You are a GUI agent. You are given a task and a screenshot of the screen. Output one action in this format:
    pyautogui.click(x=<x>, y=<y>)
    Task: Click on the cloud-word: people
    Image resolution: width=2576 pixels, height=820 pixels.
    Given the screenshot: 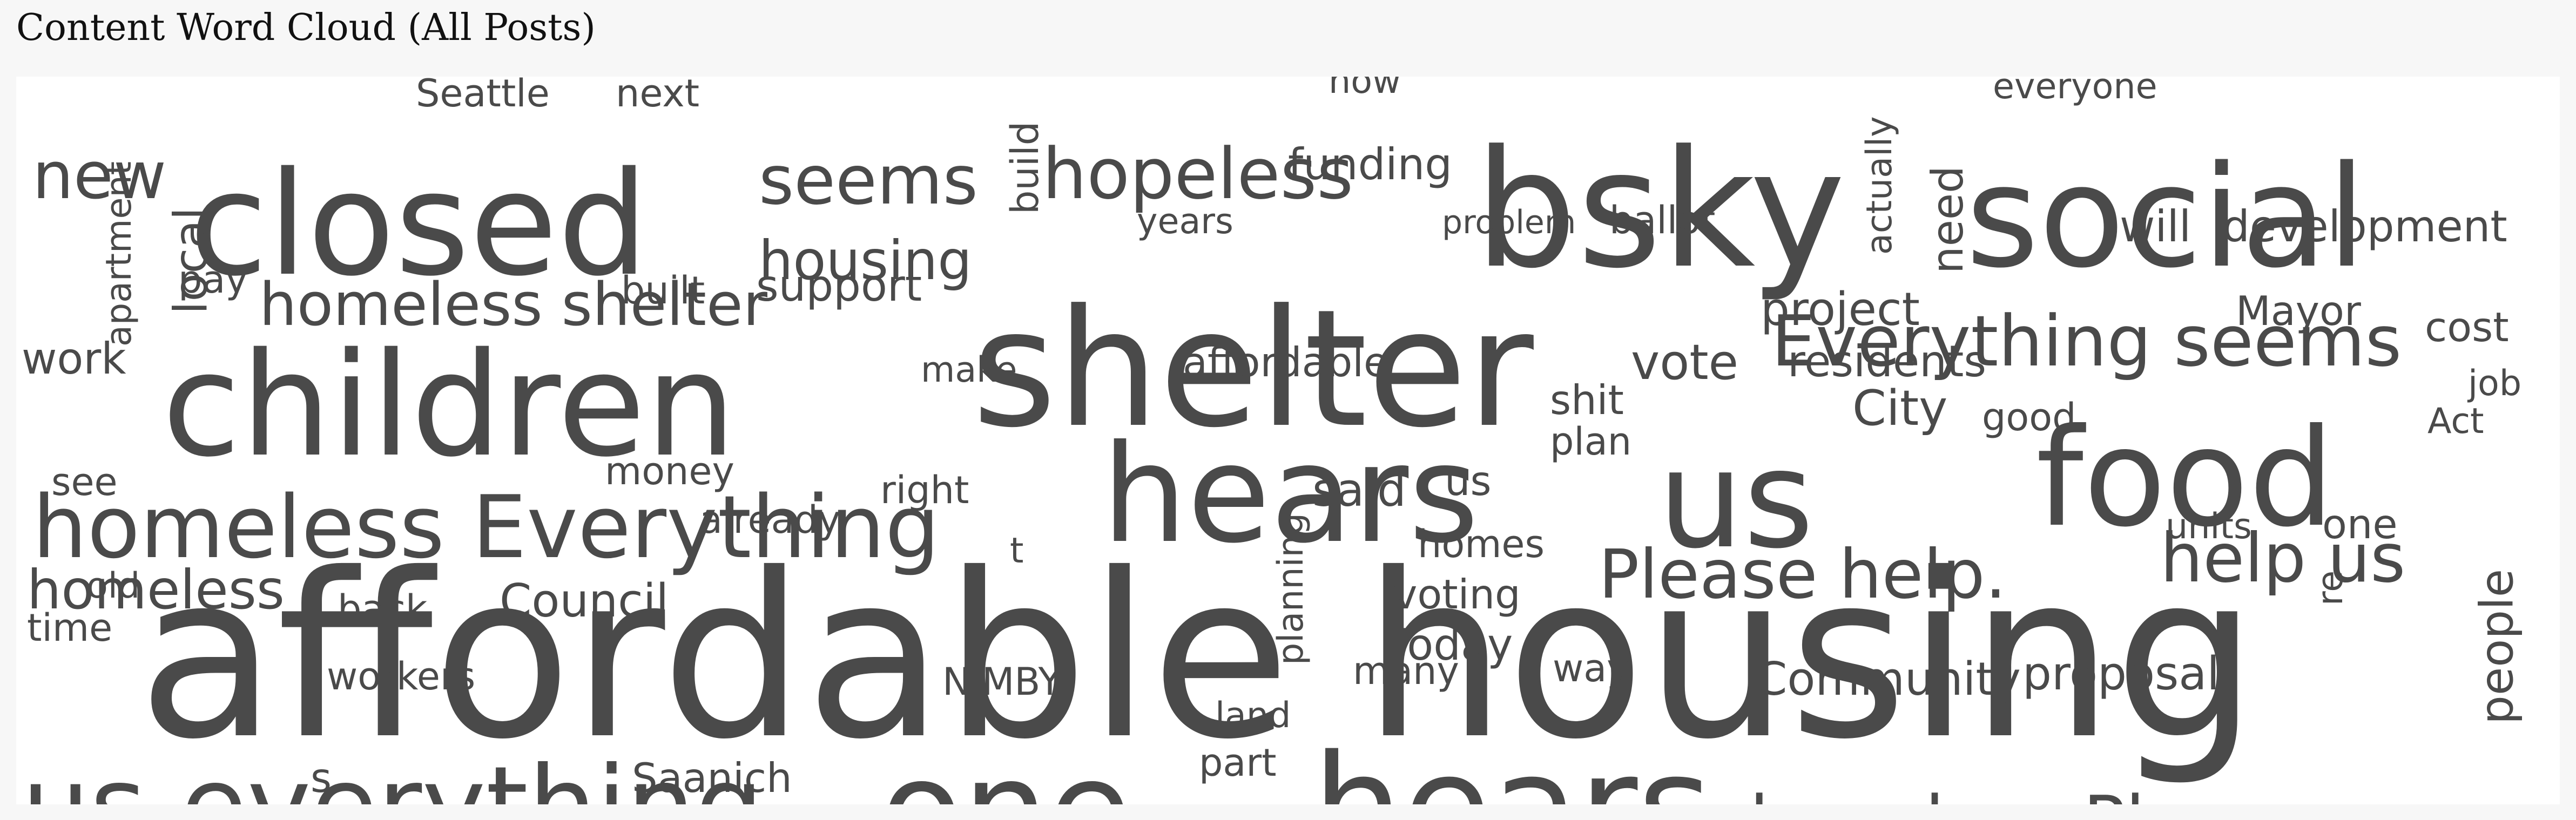 What is the action you would take?
    pyautogui.click(x=2497, y=646)
    